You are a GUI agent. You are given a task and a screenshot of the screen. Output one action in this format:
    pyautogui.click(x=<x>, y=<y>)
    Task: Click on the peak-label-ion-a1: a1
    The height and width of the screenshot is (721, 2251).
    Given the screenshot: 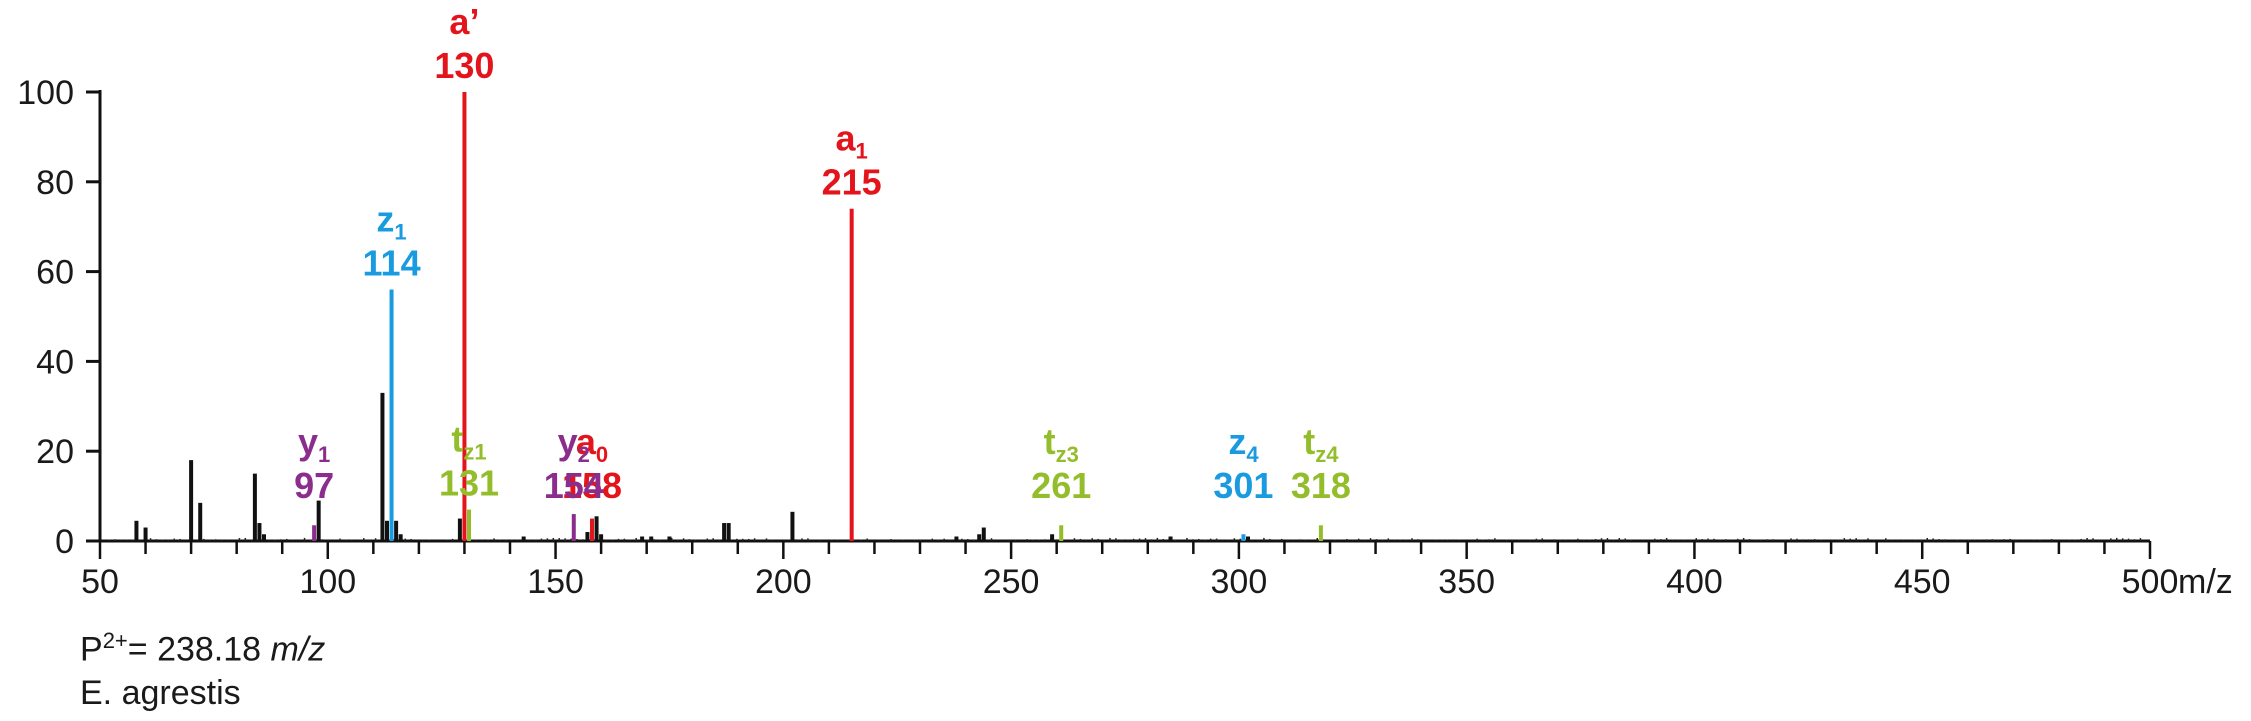 What is the action you would take?
    pyautogui.click(x=852, y=141)
    